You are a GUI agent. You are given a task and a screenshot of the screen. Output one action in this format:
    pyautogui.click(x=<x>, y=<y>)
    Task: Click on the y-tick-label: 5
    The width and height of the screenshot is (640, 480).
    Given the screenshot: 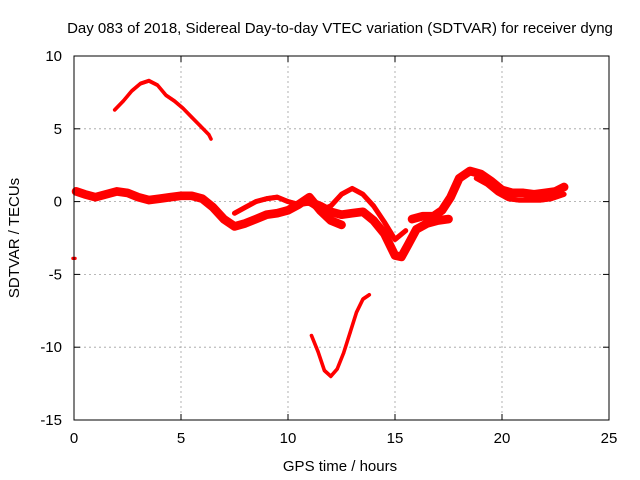 What is the action you would take?
    pyautogui.click(x=58, y=129)
    